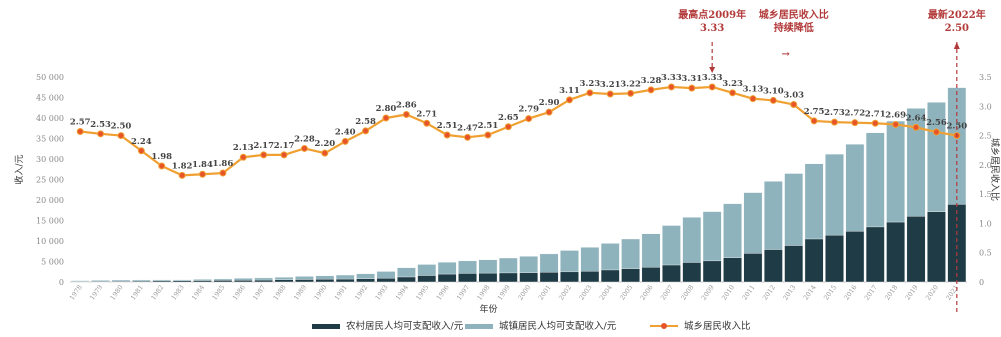  What do you see at coordinates (406, 105) in the screenshot?
I see `ratio-data-label: 2.86` at bounding box center [406, 105].